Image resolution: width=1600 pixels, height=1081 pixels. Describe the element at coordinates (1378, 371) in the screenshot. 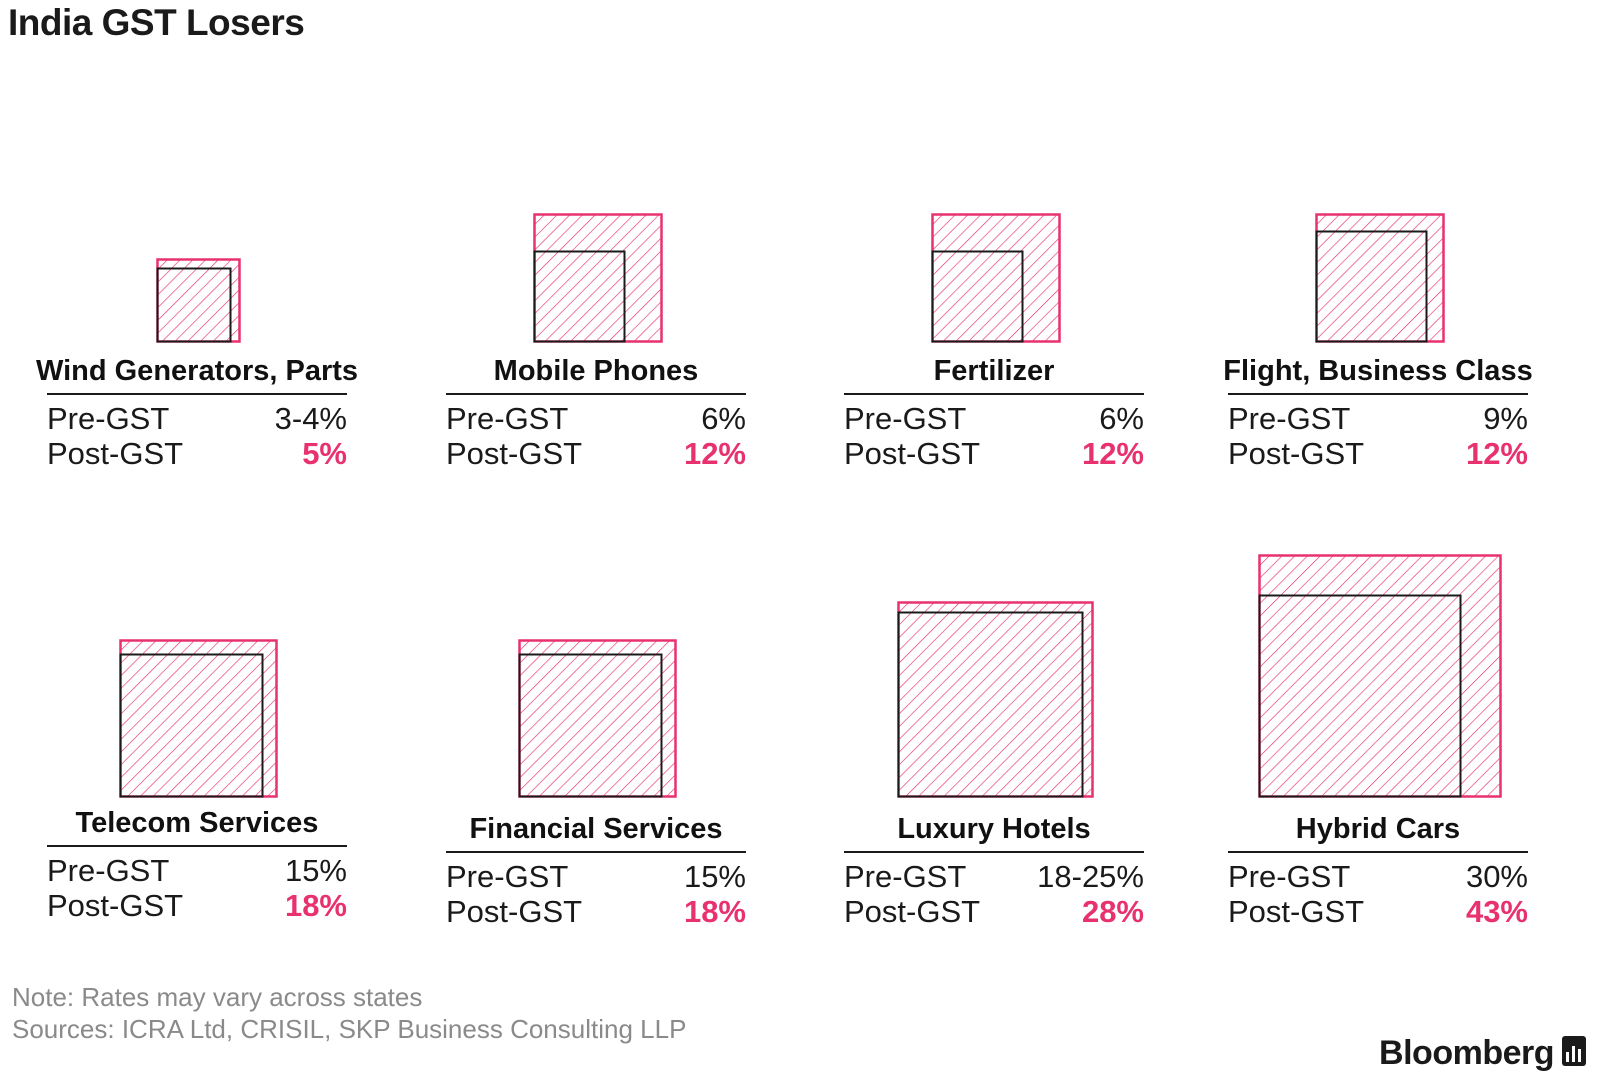

I see `item-name: Flight, Business Class` at that location.